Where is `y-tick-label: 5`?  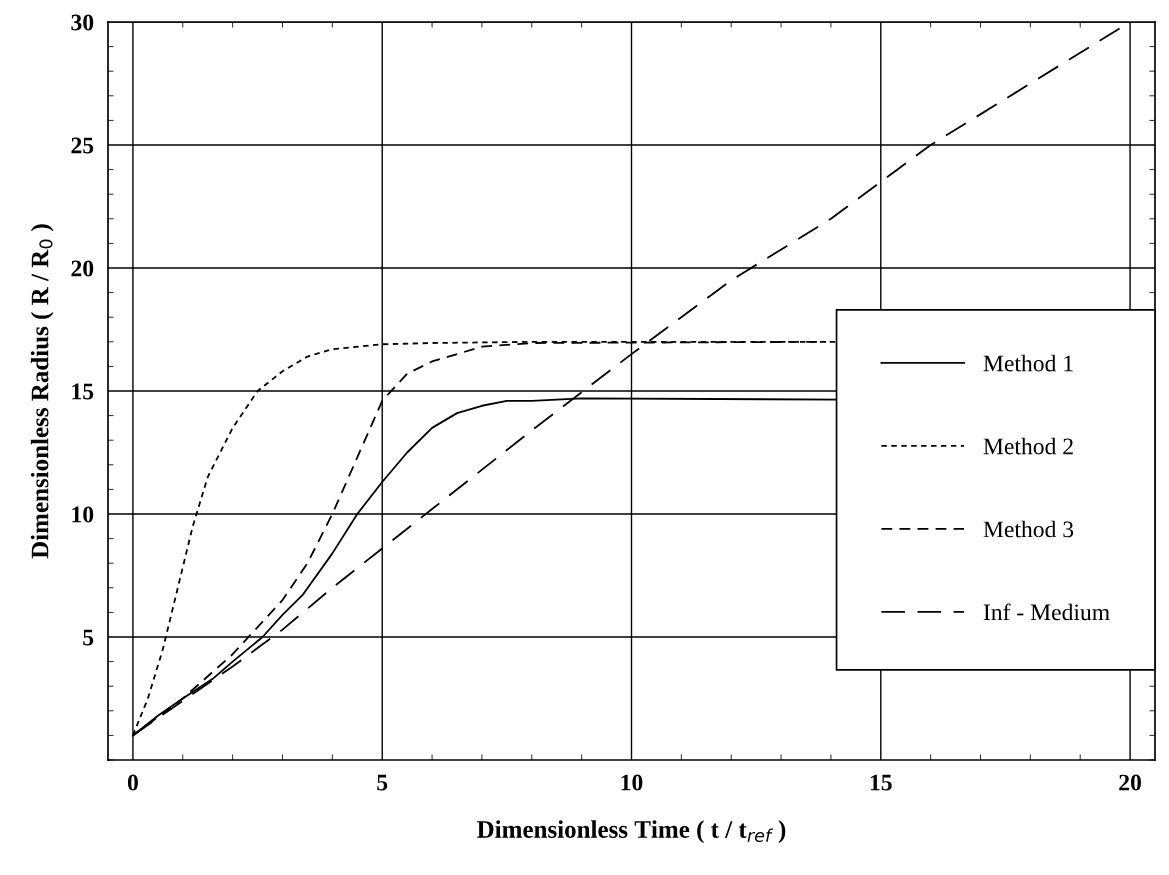 y-tick-label: 5 is located at coordinates (88, 637).